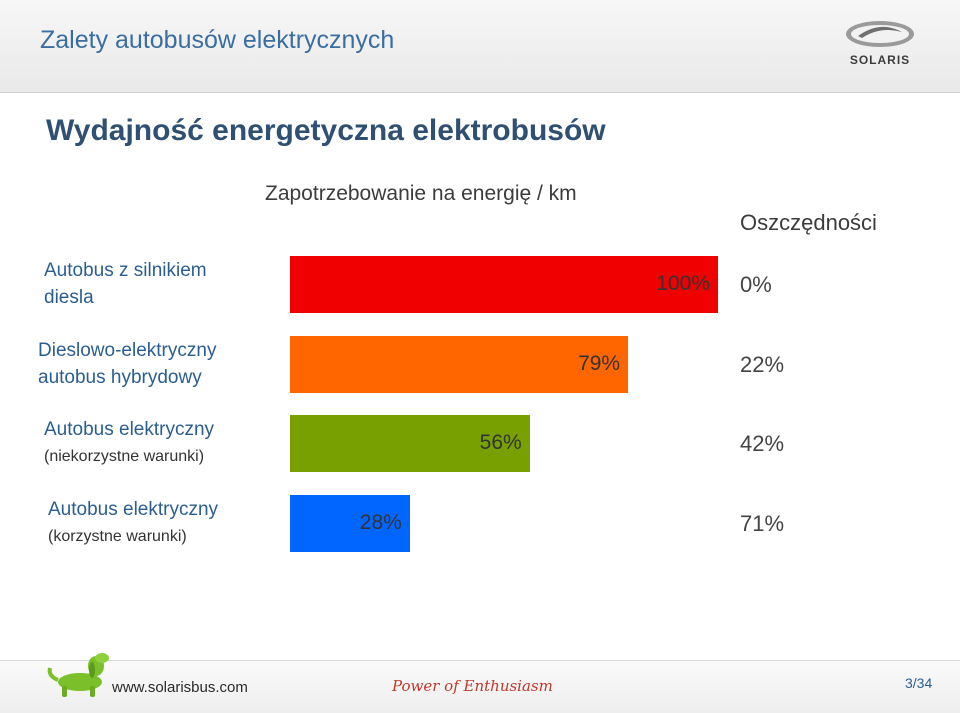  Describe the element at coordinates (217, 40) in the screenshot. I see `header-title: Zalety autobusów elektrycznych` at that location.